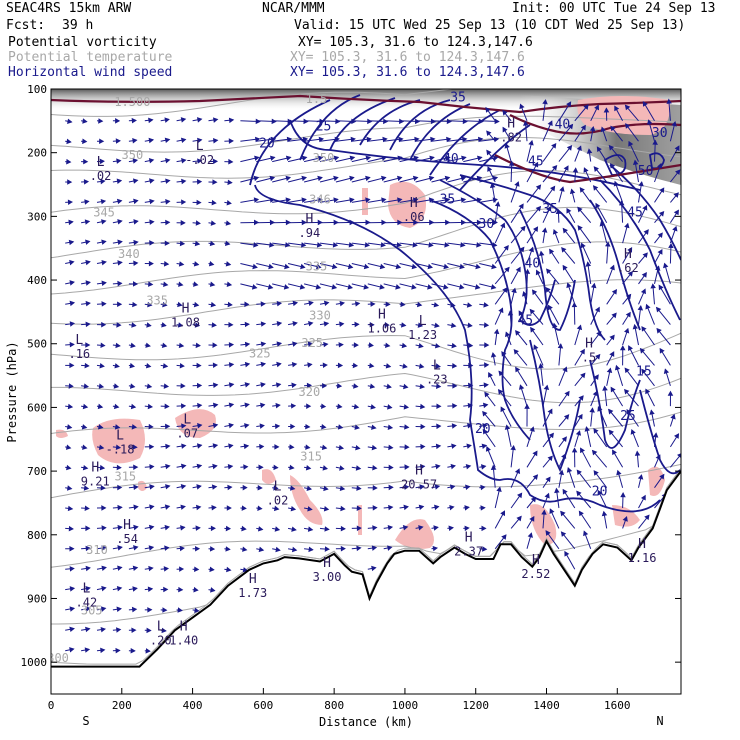  What do you see at coordinates (617, 705) in the screenshot?
I see `x-tick-label: 1600` at bounding box center [617, 705].